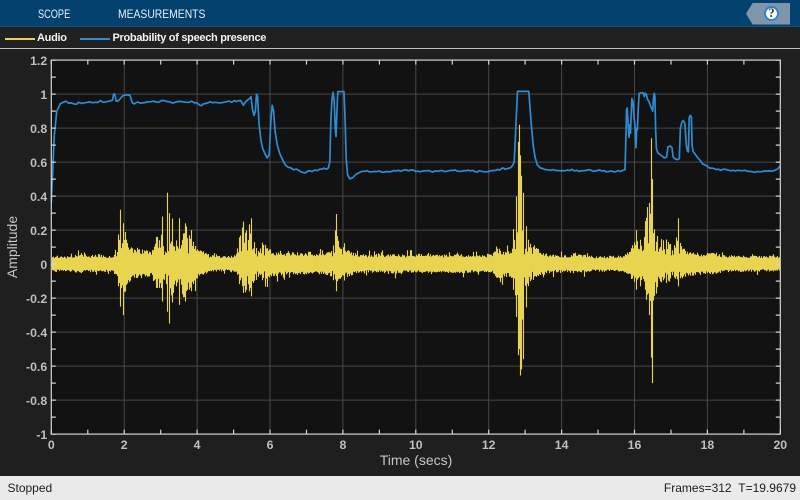  I want to click on svg-text: -1, so click(41, 435).